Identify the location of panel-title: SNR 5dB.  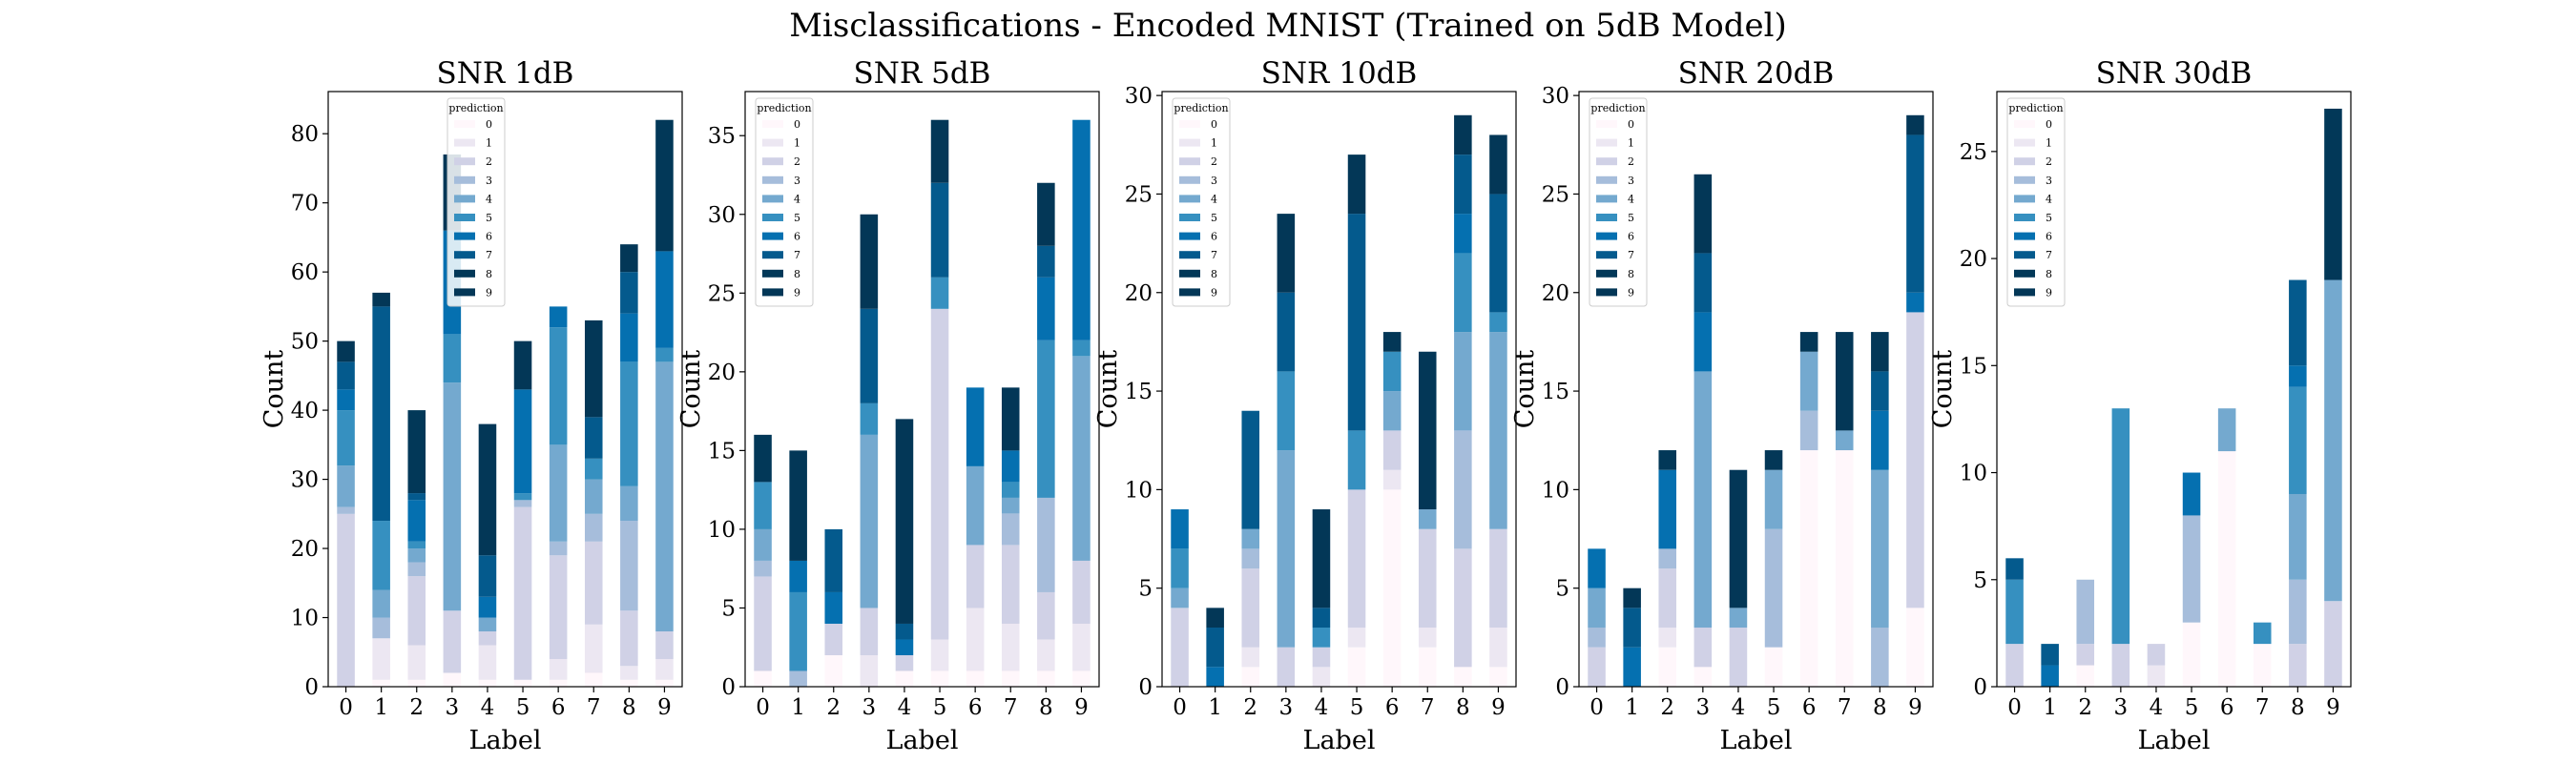
(922, 73).